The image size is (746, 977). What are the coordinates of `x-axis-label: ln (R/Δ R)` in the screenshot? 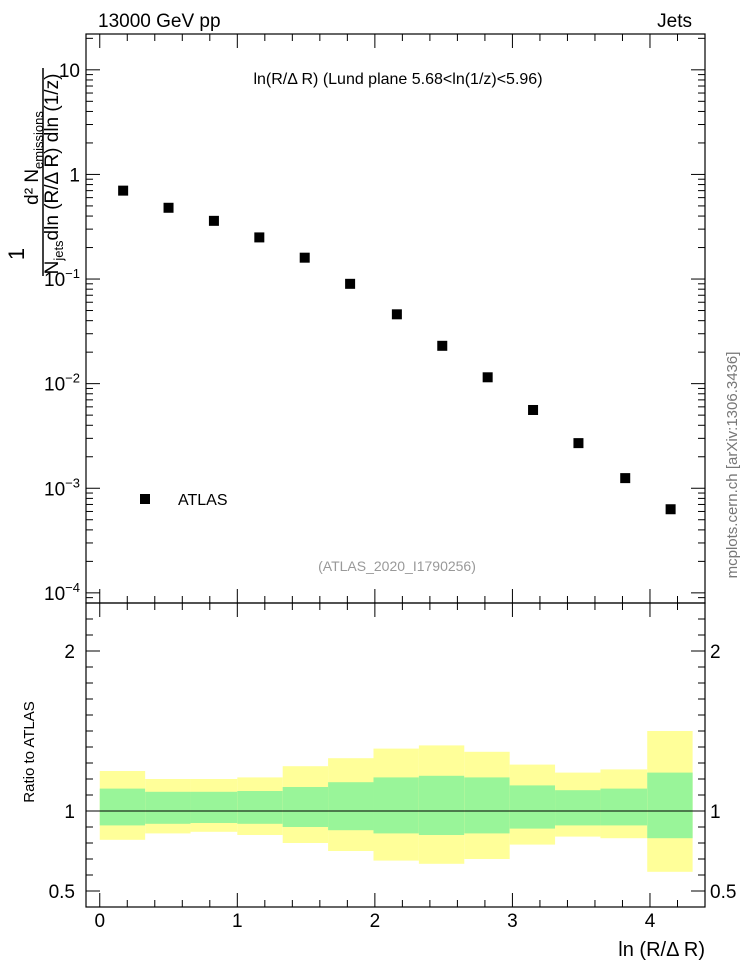 It's located at (661, 950).